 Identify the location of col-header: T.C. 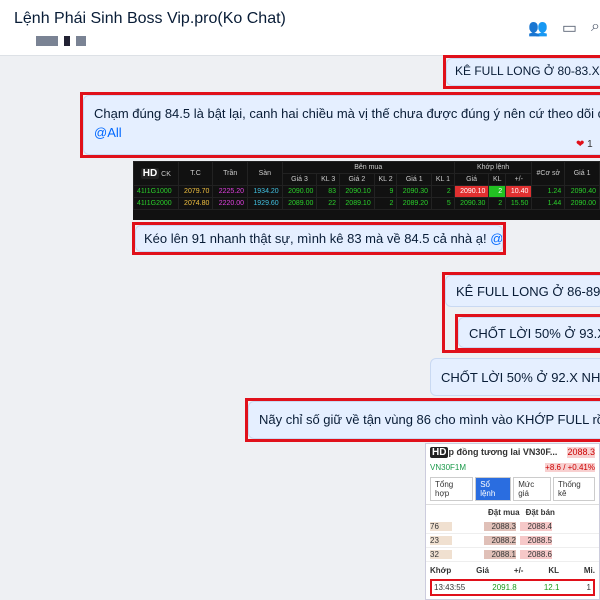
(195, 173).